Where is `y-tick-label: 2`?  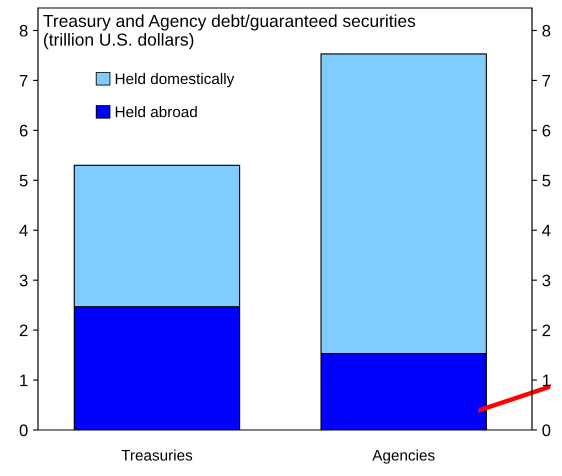
y-tick-label: 2 is located at coordinates (24, 330).